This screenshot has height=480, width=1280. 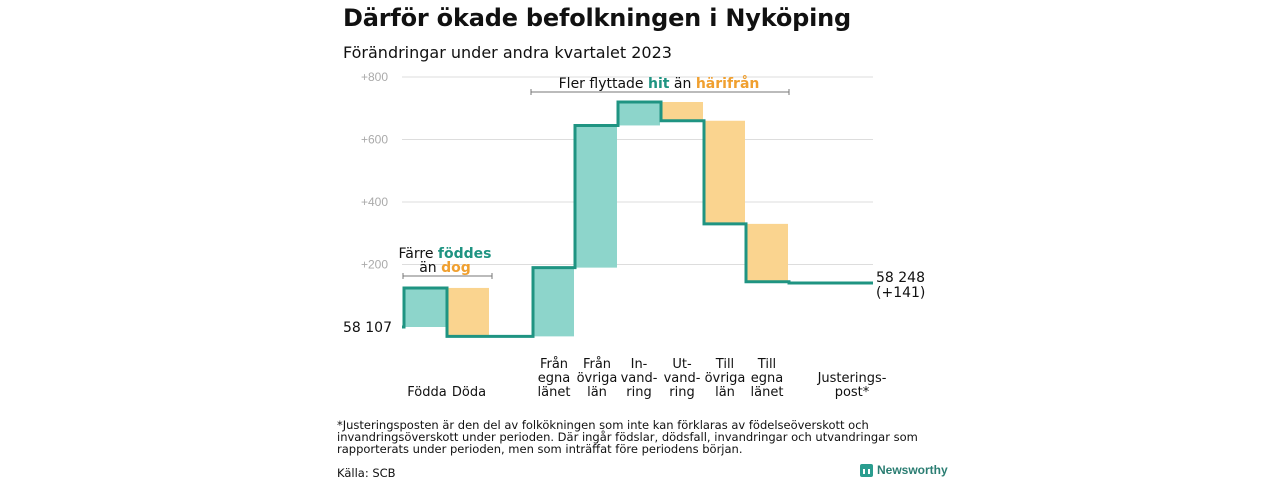 I want to click on newsworthy-icon, so click(x=866, y=470).